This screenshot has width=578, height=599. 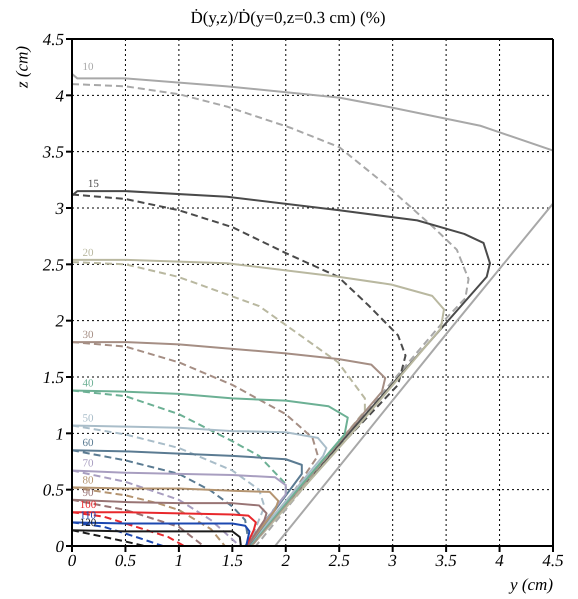 I want to click on y-axis-title: z (cm), so click(x=22, y=68).